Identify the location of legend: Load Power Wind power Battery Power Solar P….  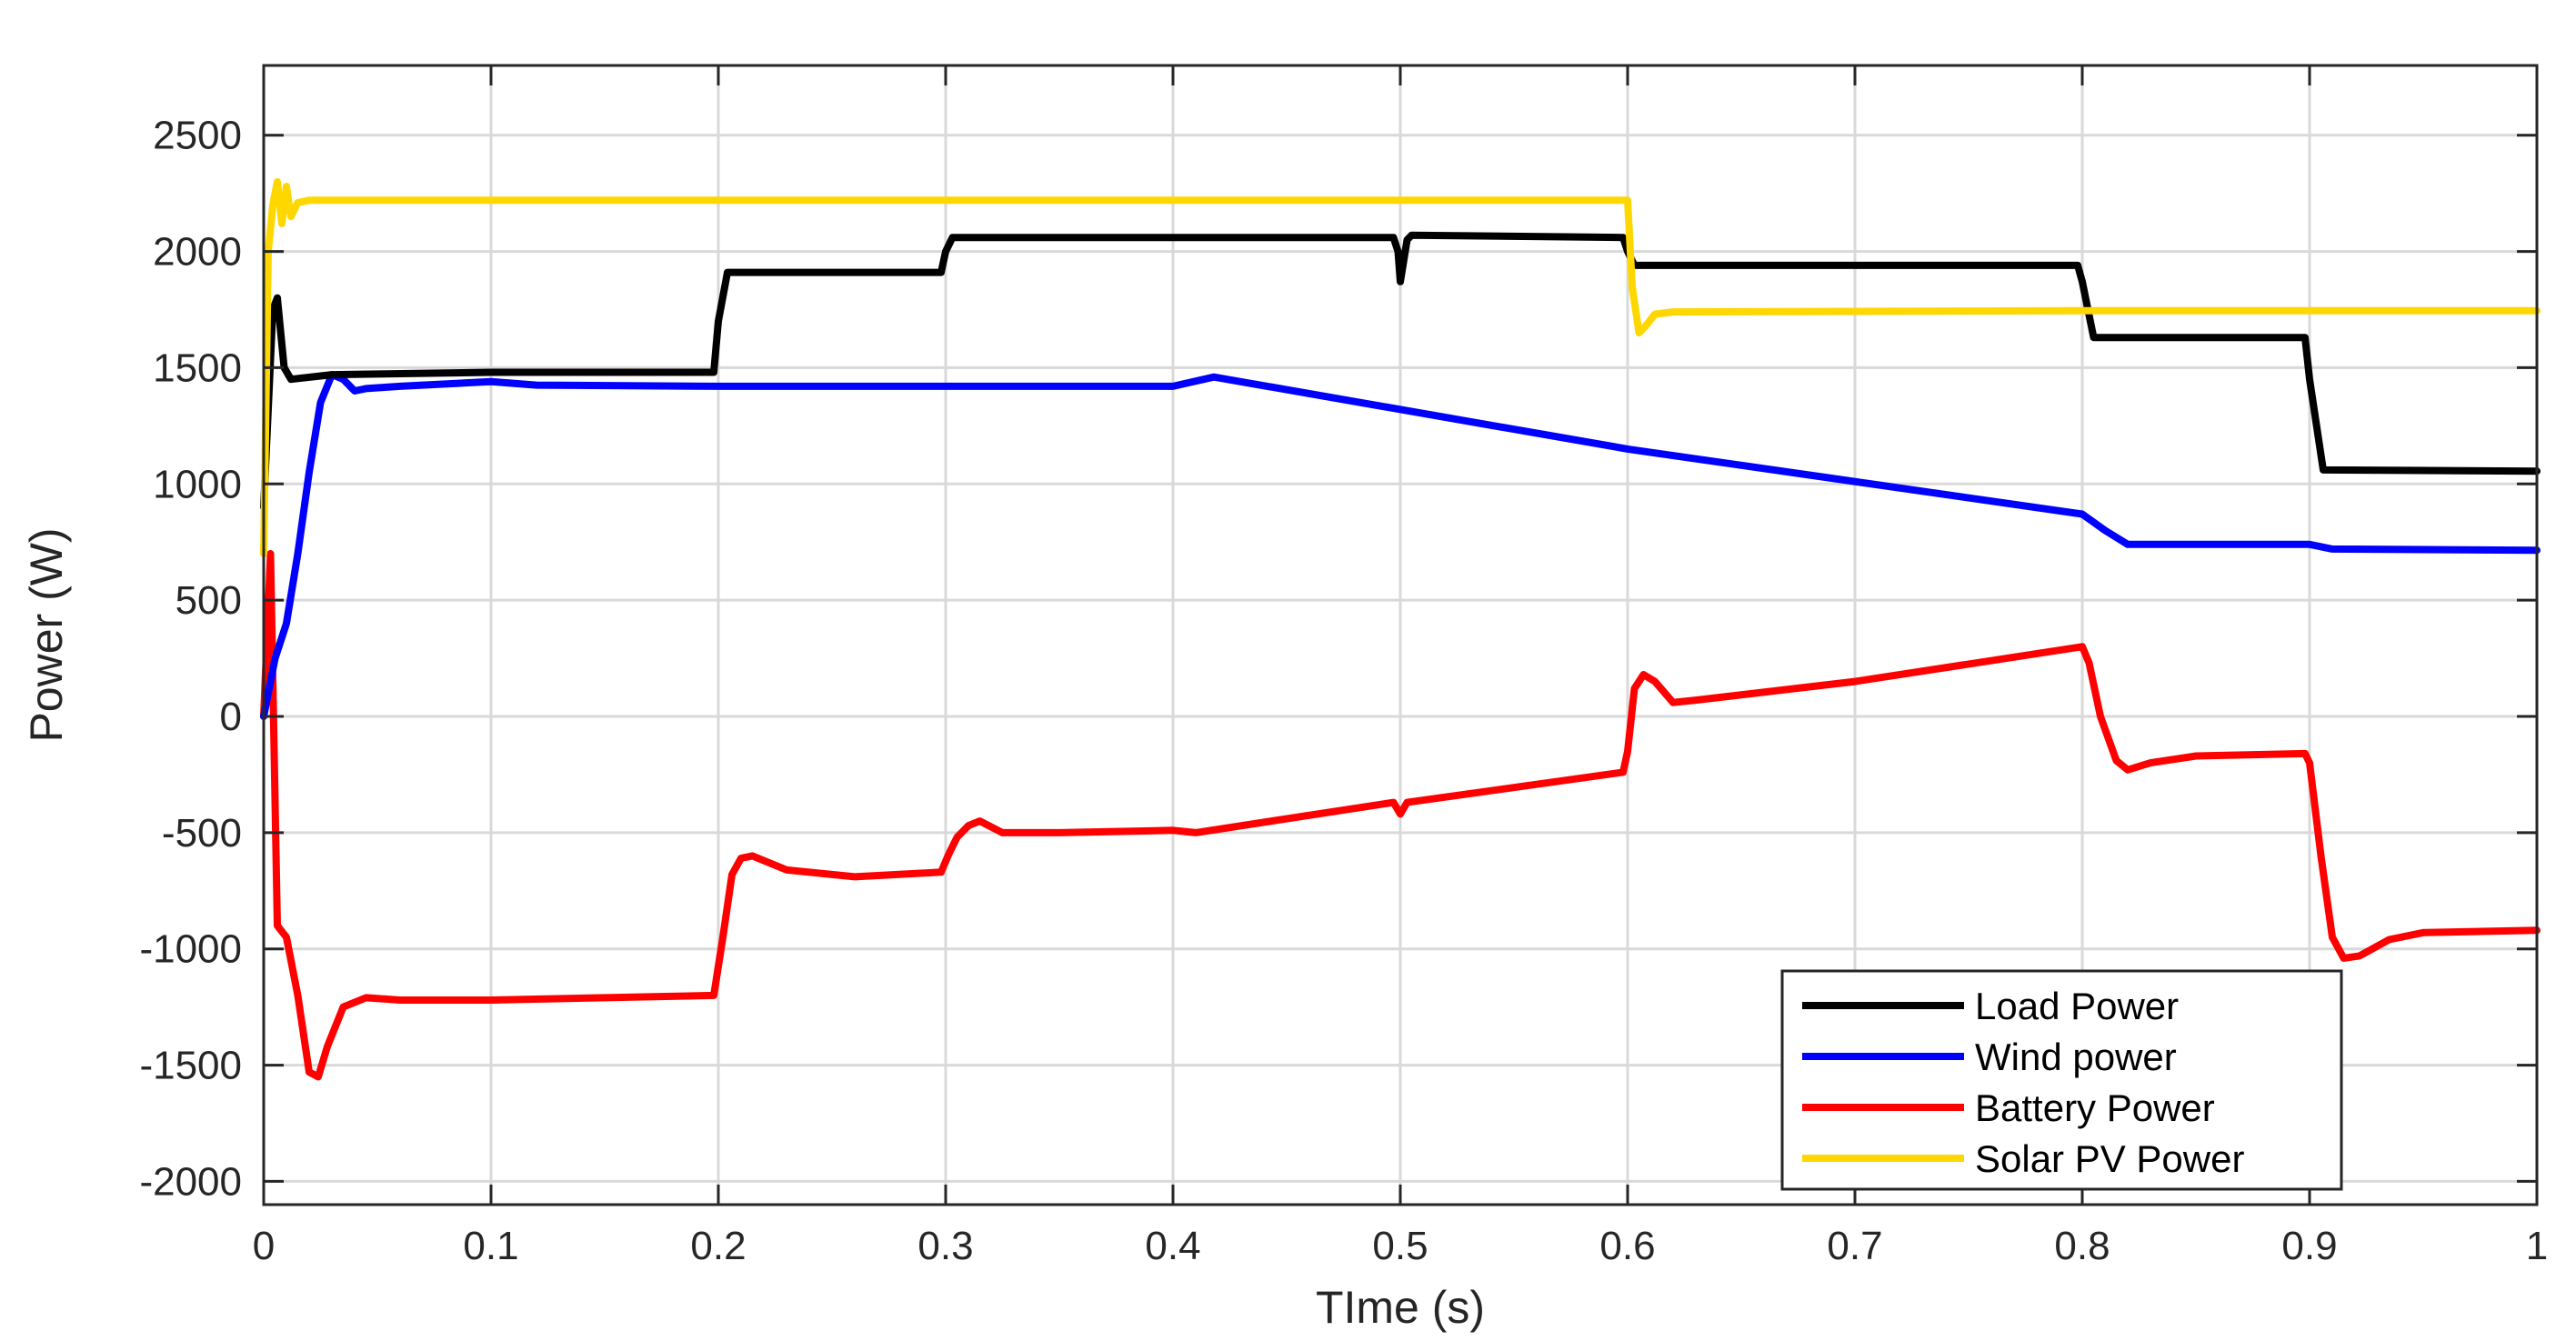
(2061, 1080).